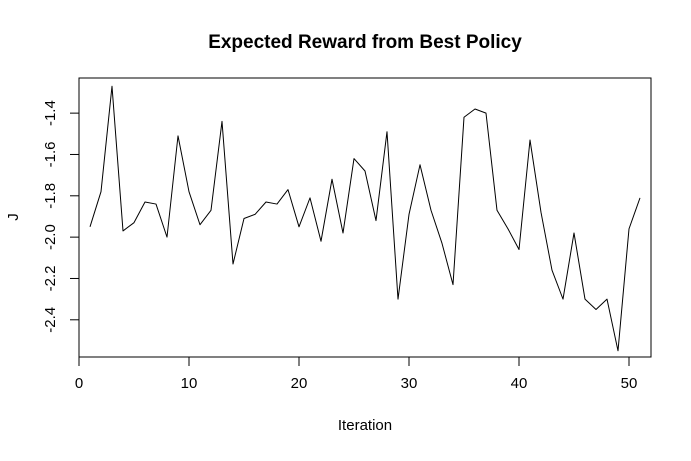 Image resolution: width=691 pixels, height=461 pixels. Describe the element at coordinates (299, 383) in the screenshot. I see `x-tick-label: 20` at that location.